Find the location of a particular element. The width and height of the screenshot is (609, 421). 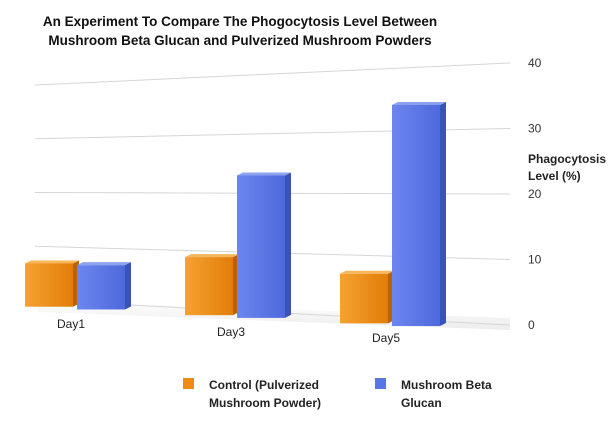

y-tick-label: 0 is located at coordinates (531, 325).